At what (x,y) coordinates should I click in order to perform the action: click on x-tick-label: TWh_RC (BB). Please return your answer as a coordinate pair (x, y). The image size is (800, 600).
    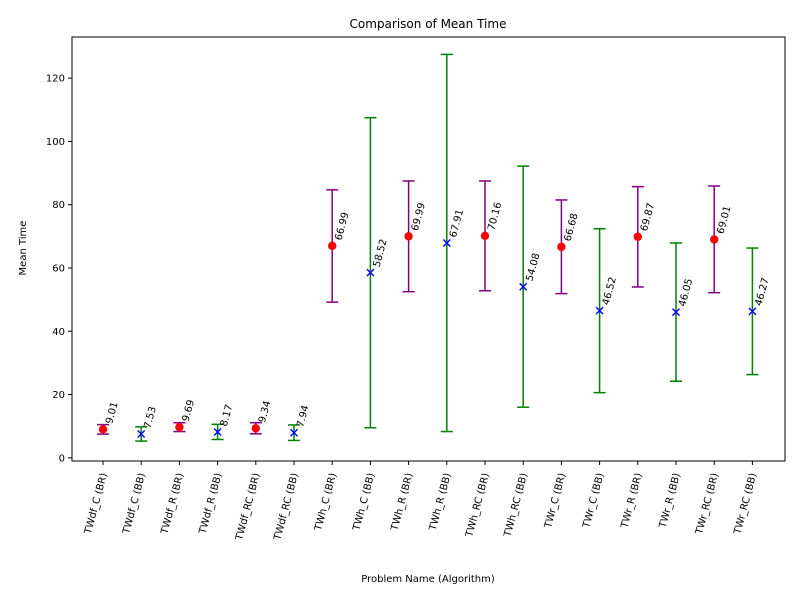
    Looking at the image, I should click on (516, 505).